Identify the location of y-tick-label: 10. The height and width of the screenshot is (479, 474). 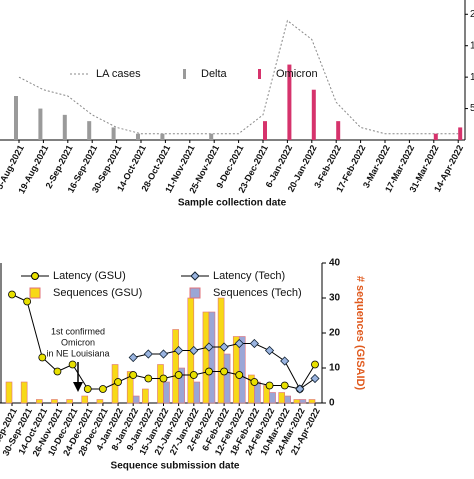
(472, 77).